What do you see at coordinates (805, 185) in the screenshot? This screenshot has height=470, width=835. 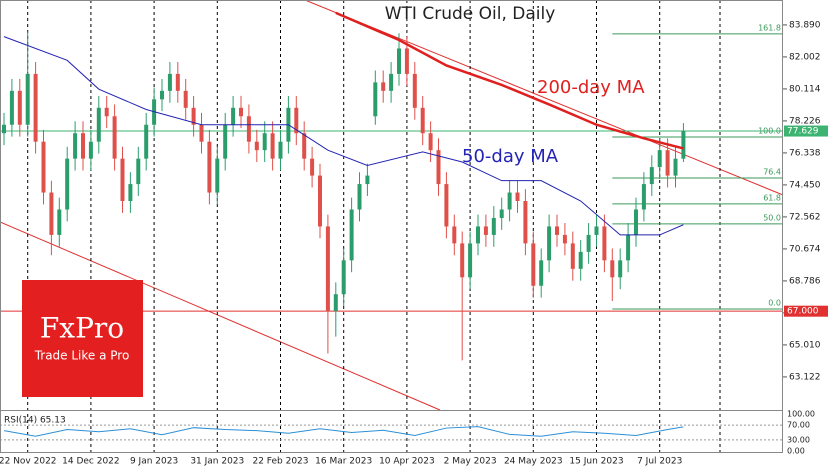 I see `y-tick-label: 74.450` at bounding box center [805, 185].